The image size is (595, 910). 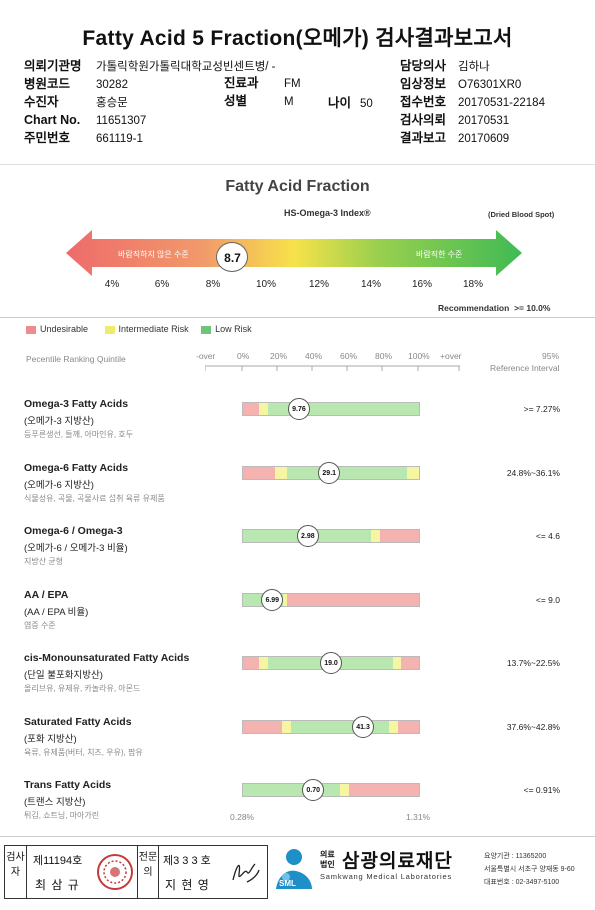 I want to click on arrow-left-text: 바람직하지 않은 수준, so click(x=153, y=254).